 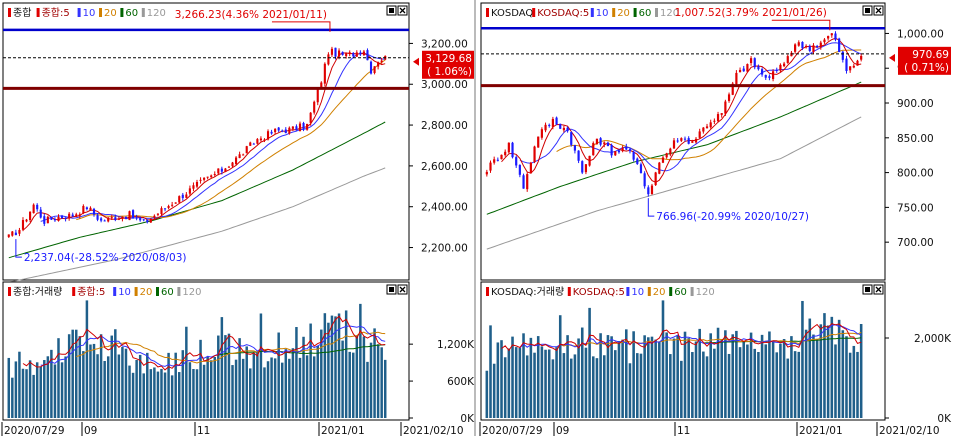 I want to click on x-tick-label: 09, so click(x=90, y=430).